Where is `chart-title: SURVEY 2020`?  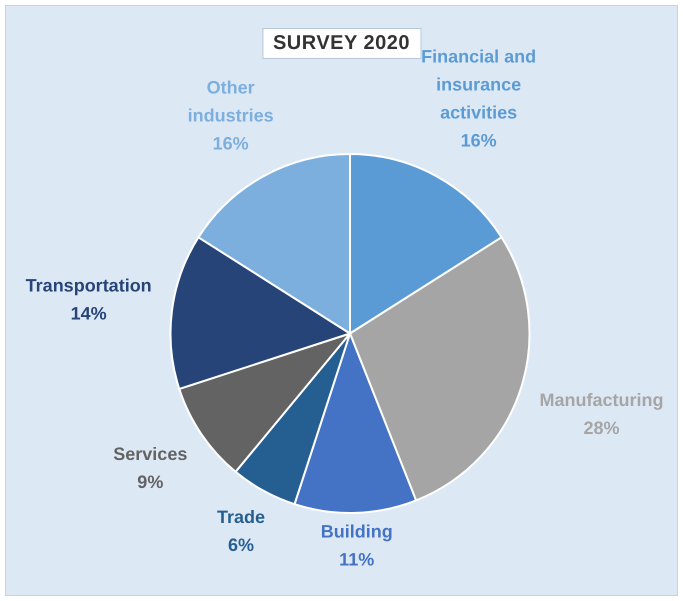 chart-title: SURVEY 2020 is located at coordinates (342, 43).